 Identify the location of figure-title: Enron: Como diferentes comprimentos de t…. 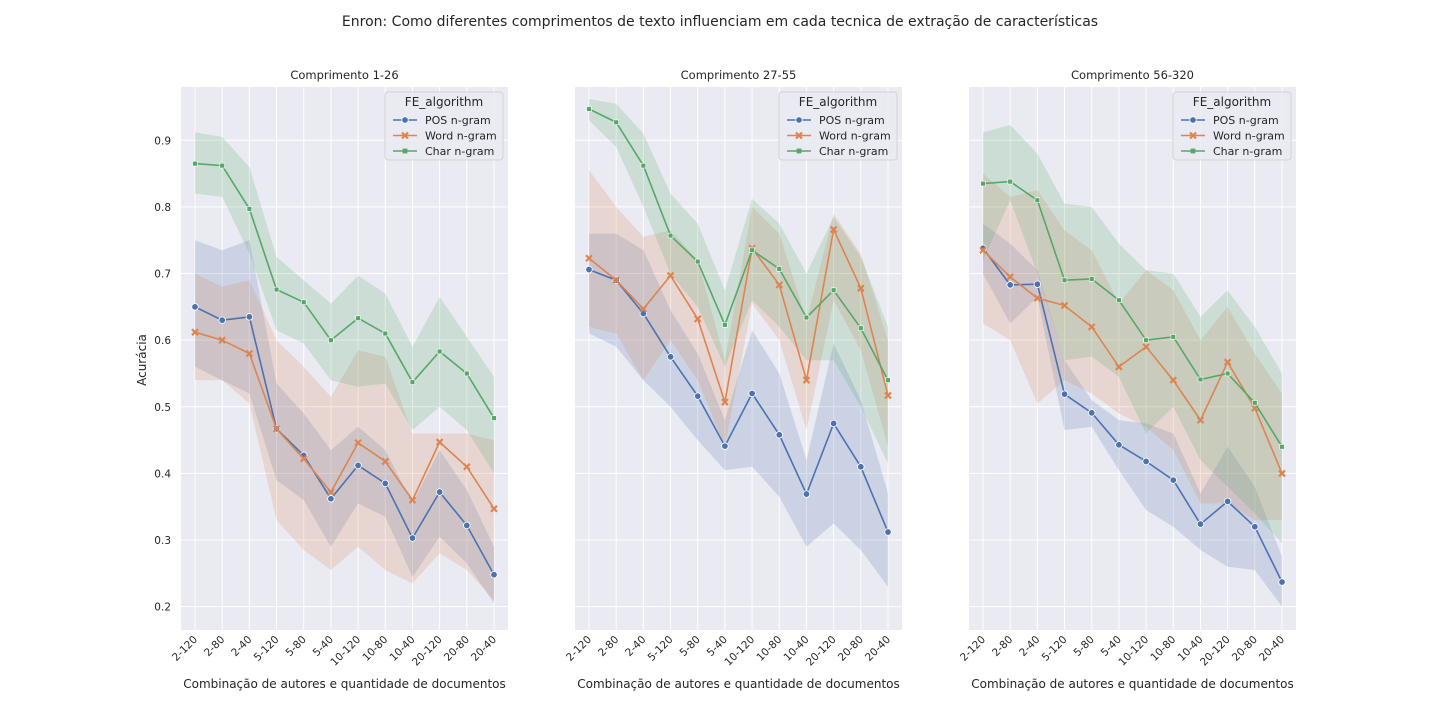
(720, 22).